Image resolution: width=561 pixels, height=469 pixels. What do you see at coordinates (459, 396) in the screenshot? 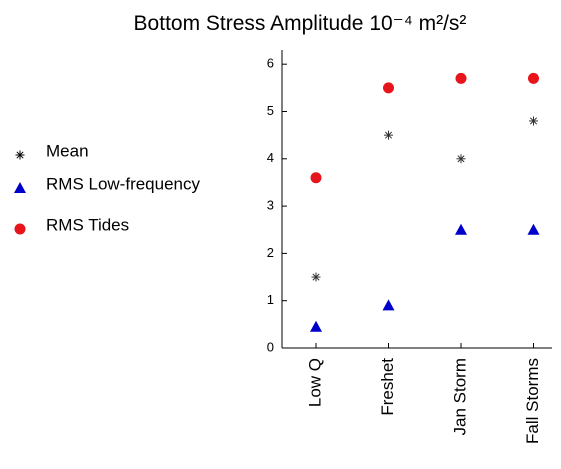
I see `x-tick-label: Jan Storm` at bounding box center [459, 396].